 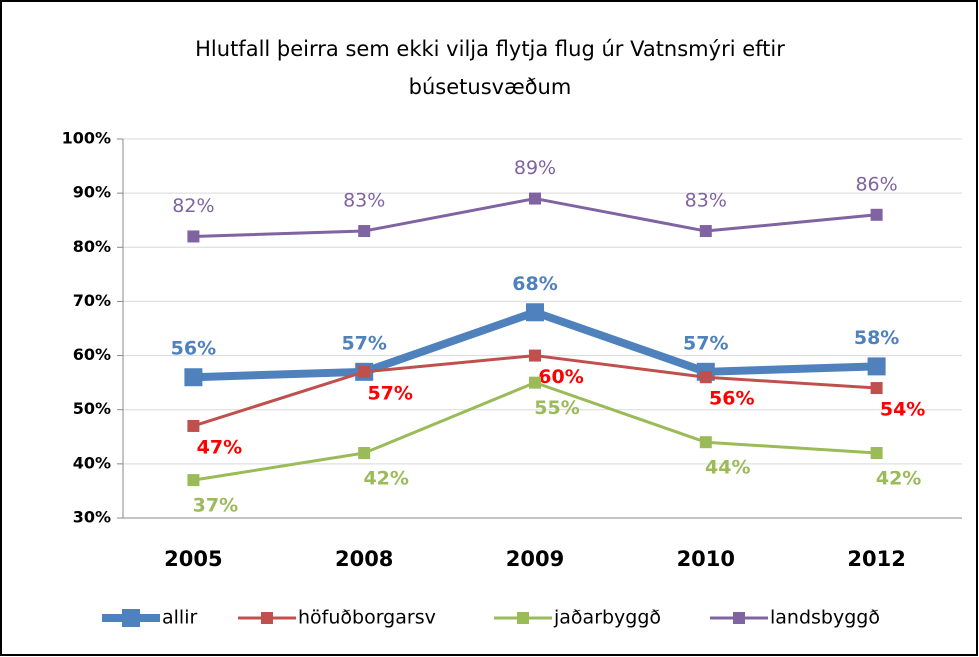 I want to click on y-tick-label: 90%, so click(x=92, y=192).